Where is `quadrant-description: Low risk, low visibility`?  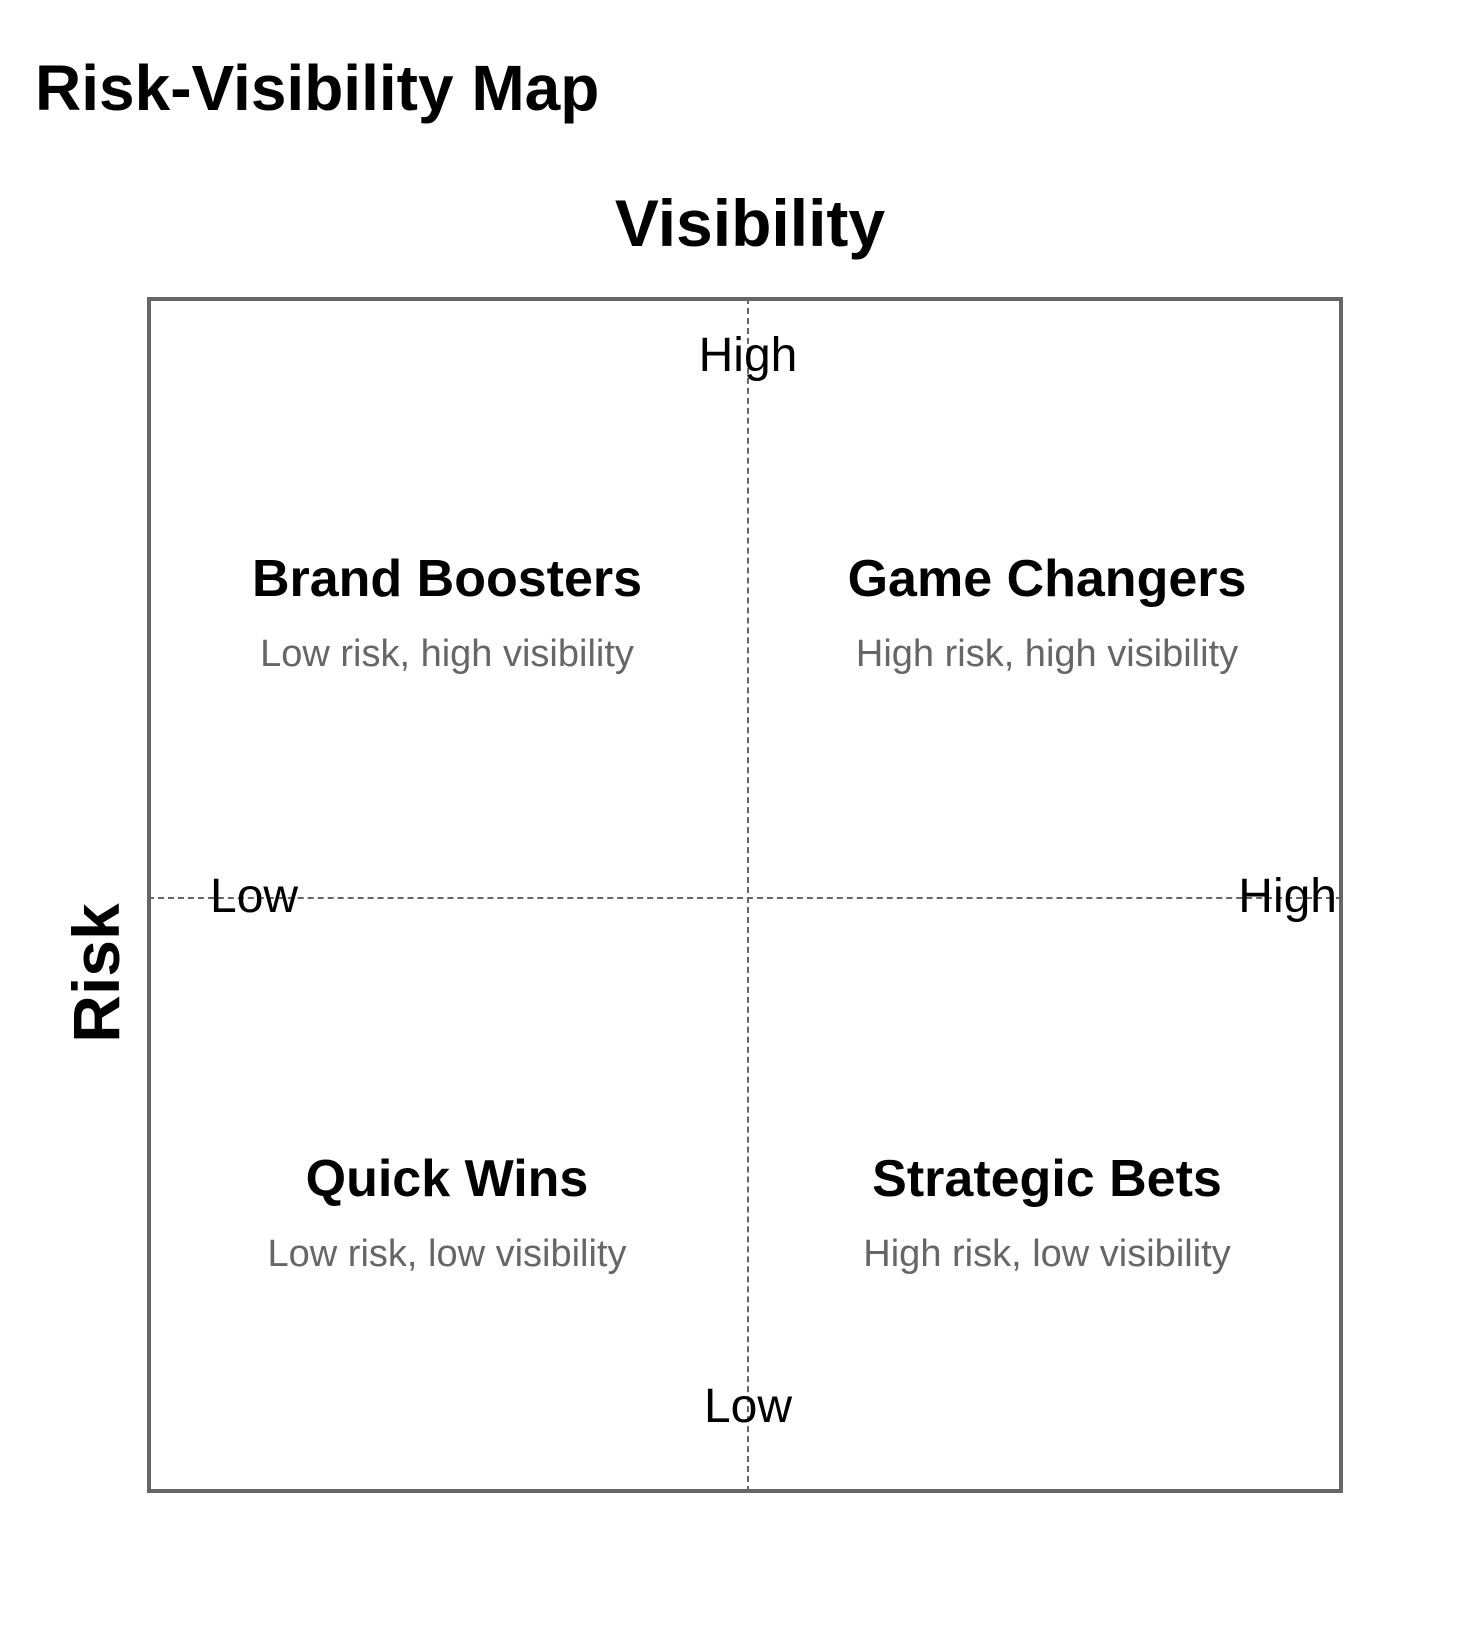
quadrant-description: Low risk, low visibility is located at coordinates (447, 1254).